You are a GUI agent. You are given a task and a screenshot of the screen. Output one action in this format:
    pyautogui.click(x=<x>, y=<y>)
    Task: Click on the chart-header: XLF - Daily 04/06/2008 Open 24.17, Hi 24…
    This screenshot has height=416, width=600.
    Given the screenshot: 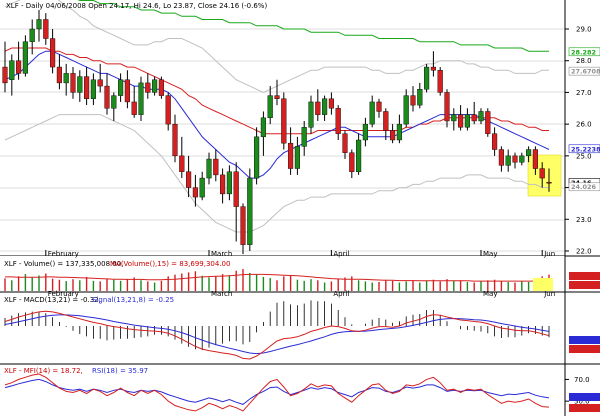 What is the action you would take?
    pyautogui.click(x=136, y=6)
    